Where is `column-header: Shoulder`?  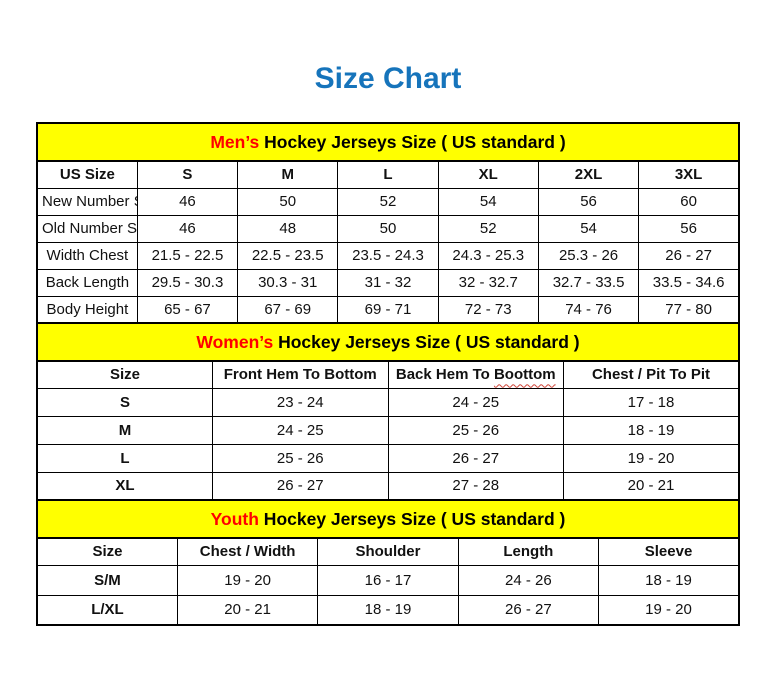 column-header: Shoulder is located at coordinates (388, 551).